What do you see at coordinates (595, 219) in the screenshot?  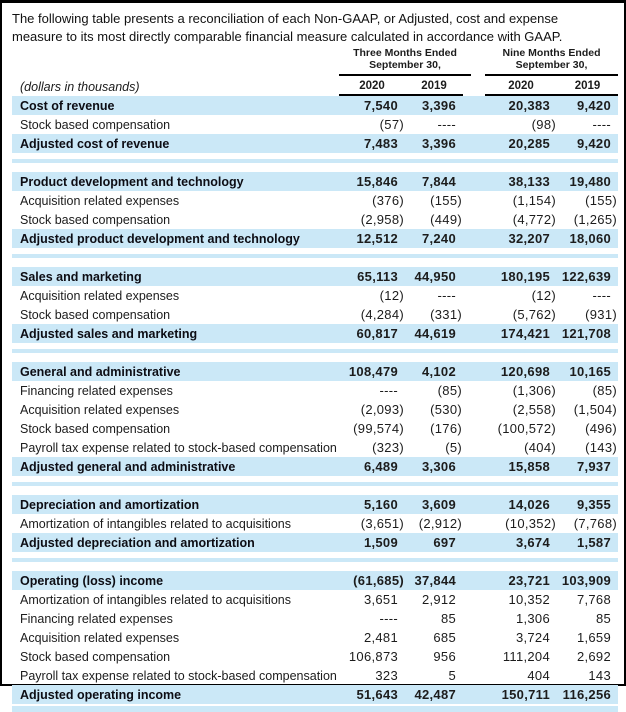 I see `value-cell: (1,265)` at bounding box center [595, 219].